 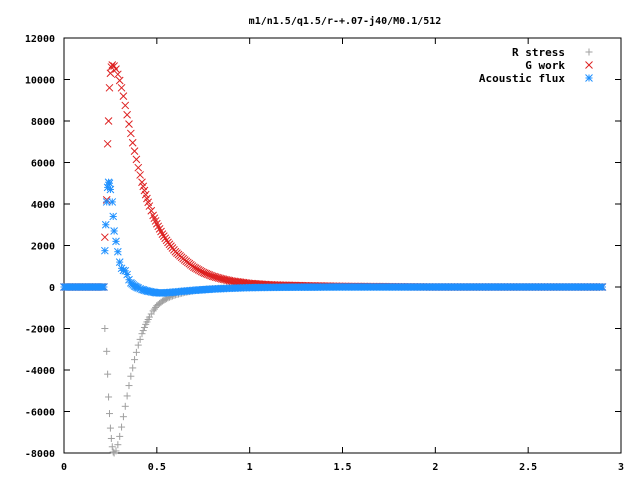 I want to click on y-tick-label: 12000, so click(x=40, y=39).